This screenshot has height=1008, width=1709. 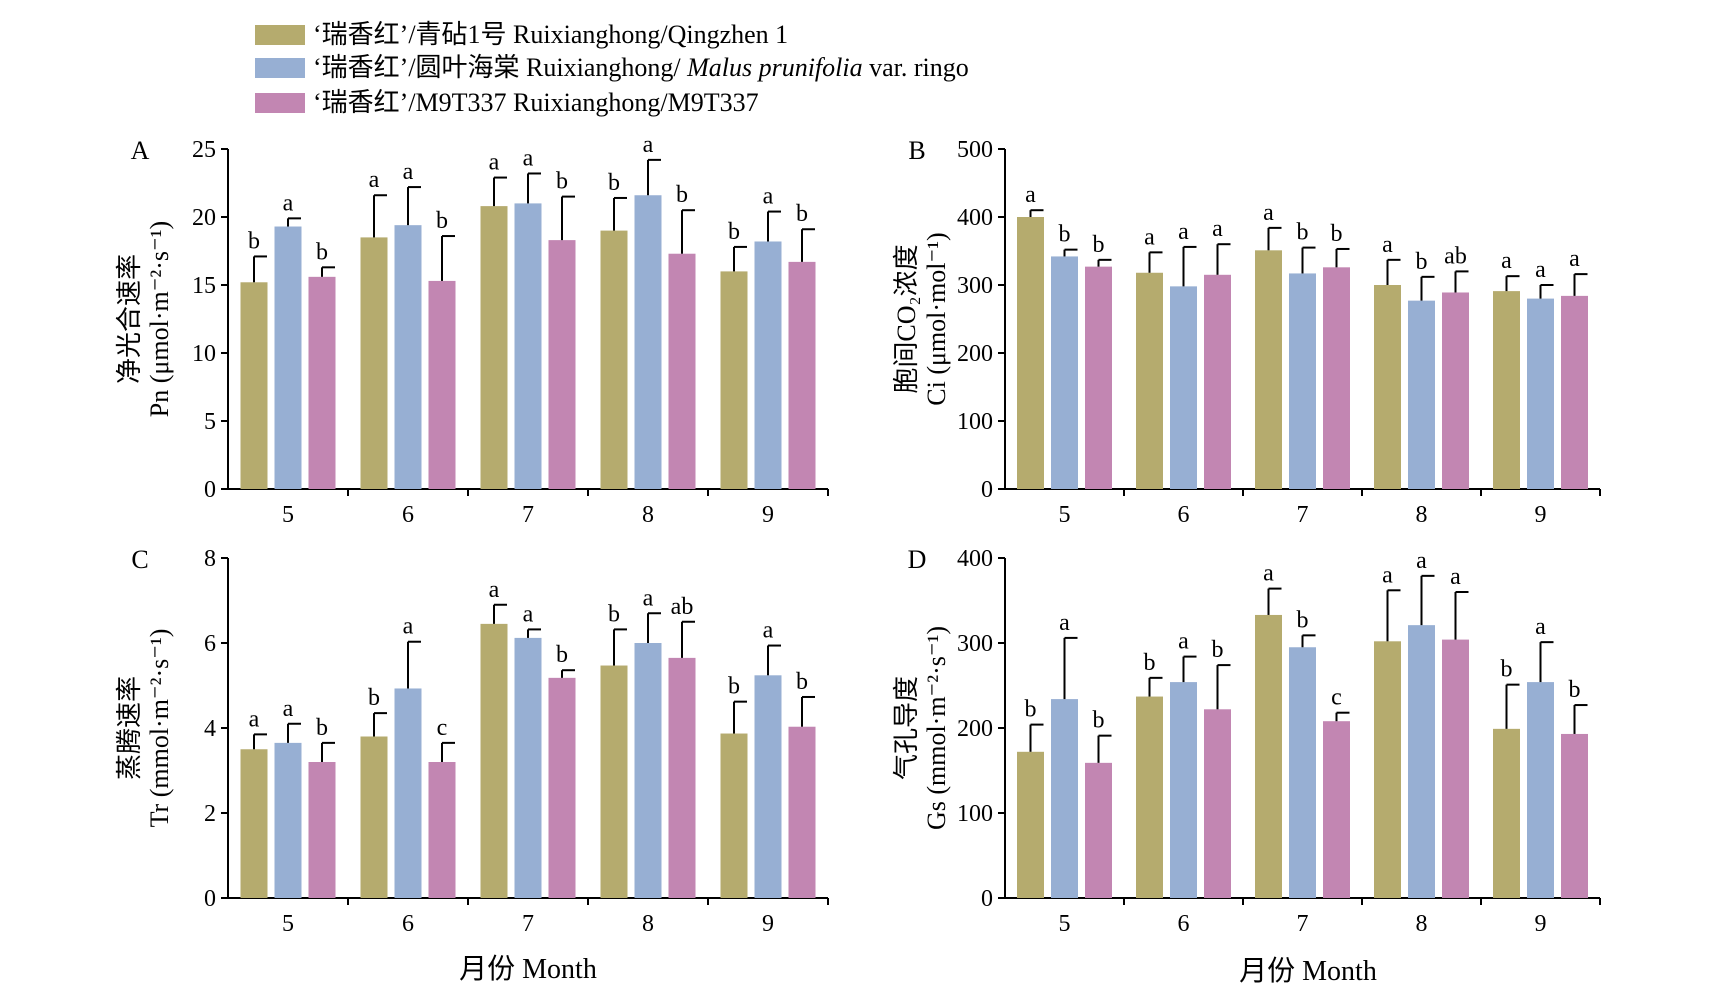 What do you see at coordinates (906, 318) in the screenshot?
I see `y-axis-title: 胞间CO₂浓度` at bounding box center [906, 318].